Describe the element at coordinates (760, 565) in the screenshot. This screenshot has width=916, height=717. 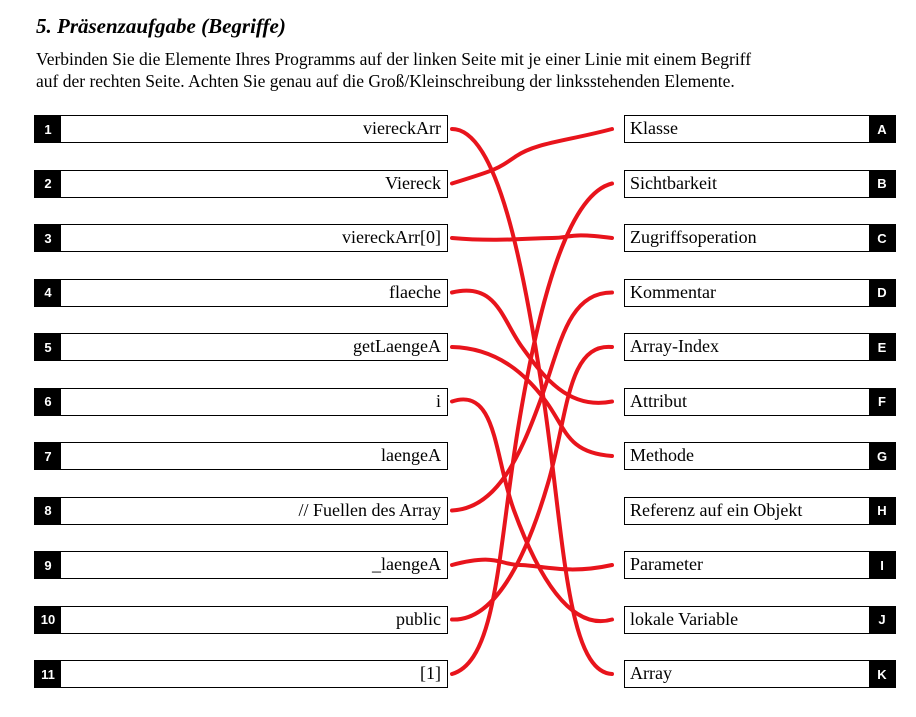
I see `right-item-i: Parameter I` at that location.